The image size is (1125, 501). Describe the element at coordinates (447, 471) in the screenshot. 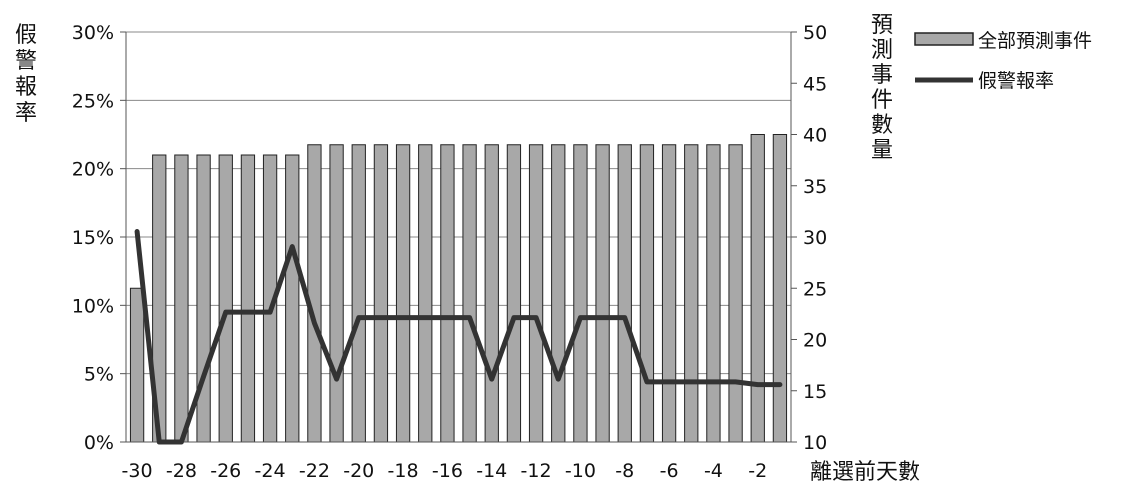

I see `x-tick-label: -16` at that location.